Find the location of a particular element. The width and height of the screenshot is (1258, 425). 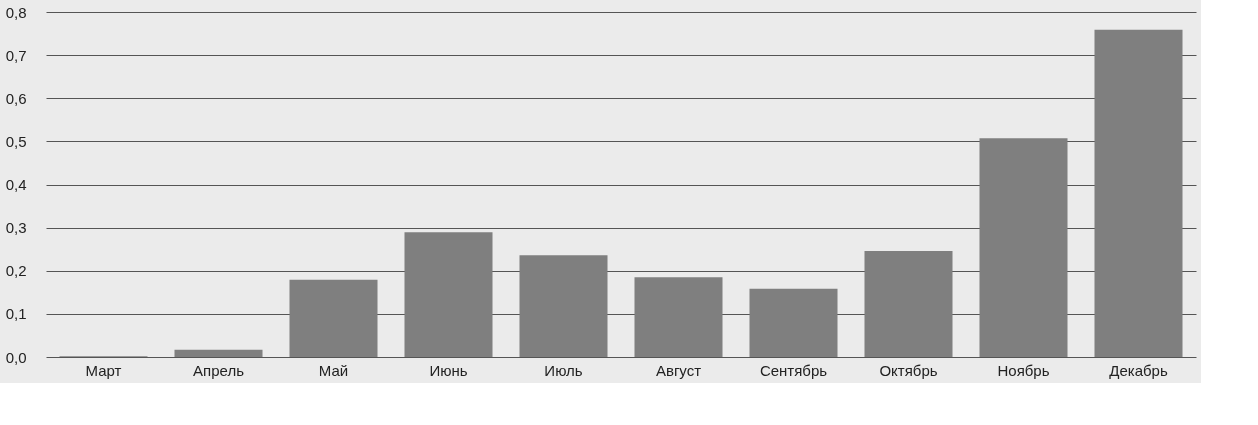

x-tick-label: Ноябрь is located at coordinates (1023, 370).